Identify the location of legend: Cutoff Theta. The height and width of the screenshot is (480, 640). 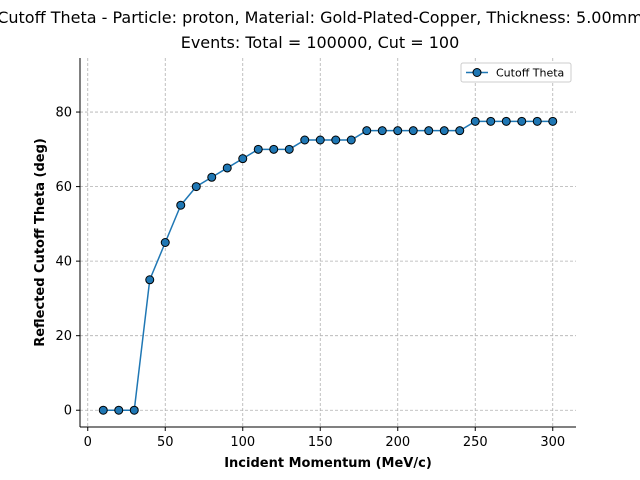
(516, 72).